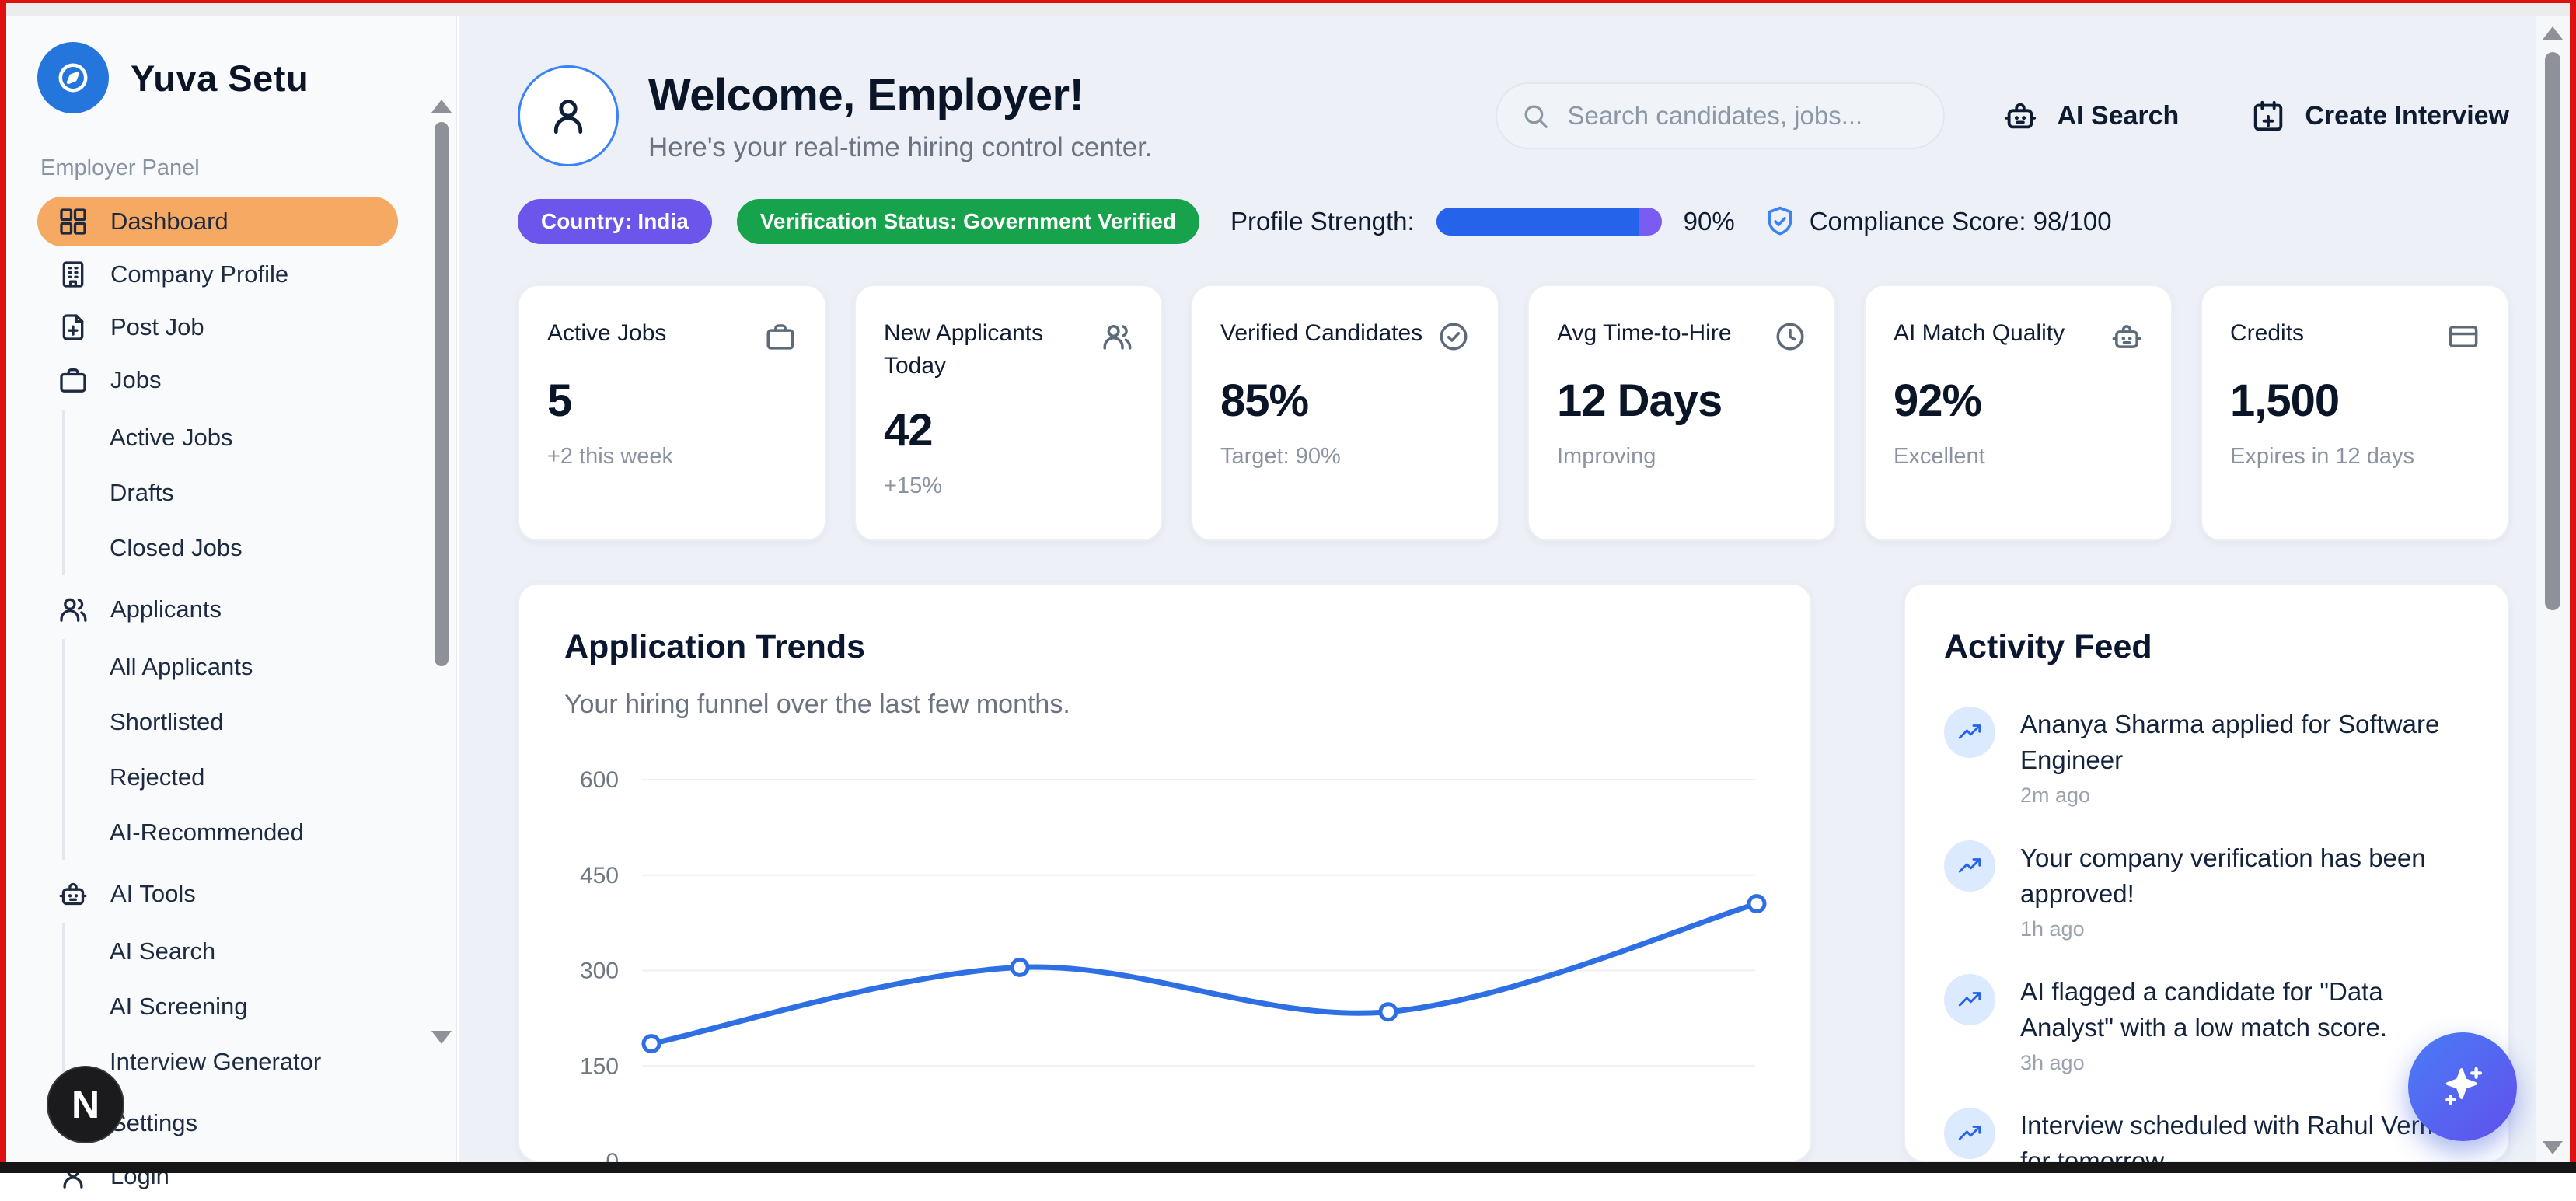 Image resolution: width=2576 pixels, height=1201 pixels. Describe the element at coordinates (153, 893) in the screenshot. I see `sidebar-item-label: AI Tools` at that location.